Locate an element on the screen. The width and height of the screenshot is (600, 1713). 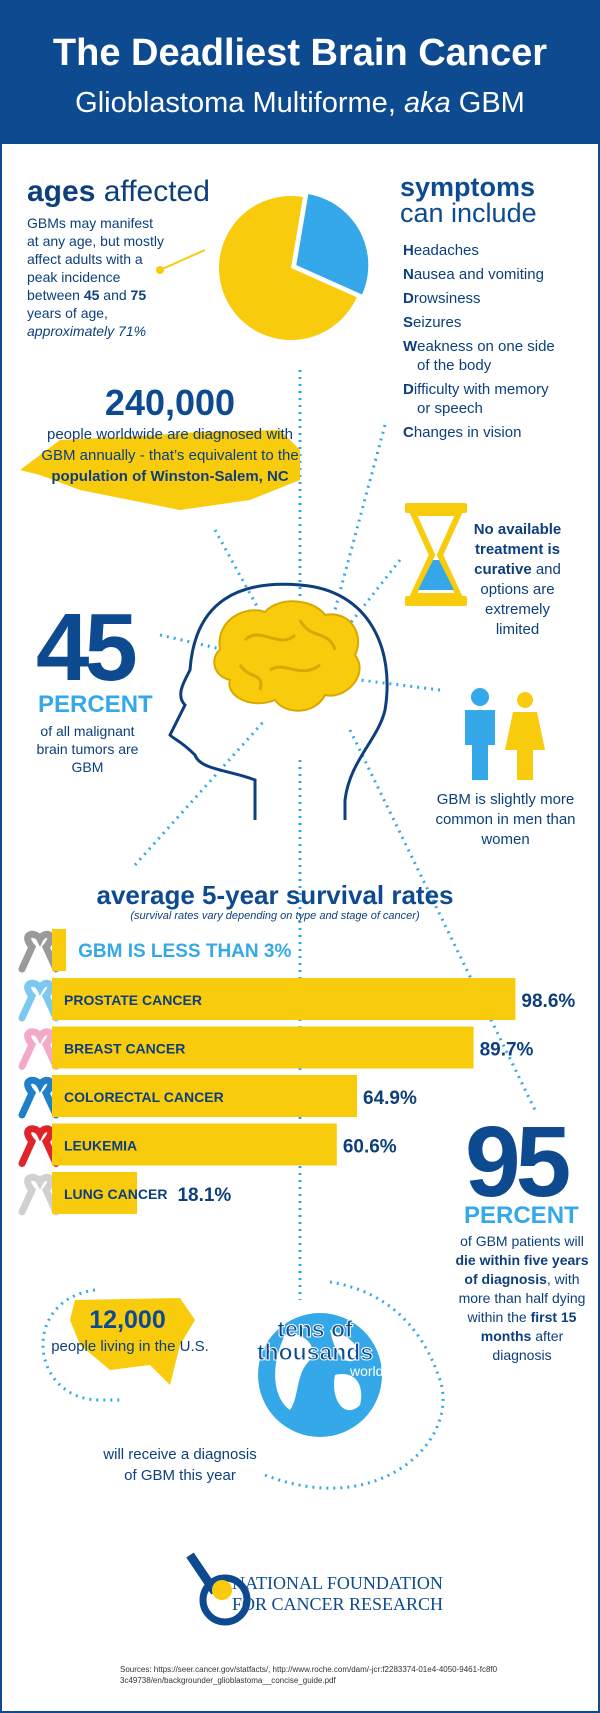
text-bold: population of Winston-Salem, NC is located at coordinates (170, 476).